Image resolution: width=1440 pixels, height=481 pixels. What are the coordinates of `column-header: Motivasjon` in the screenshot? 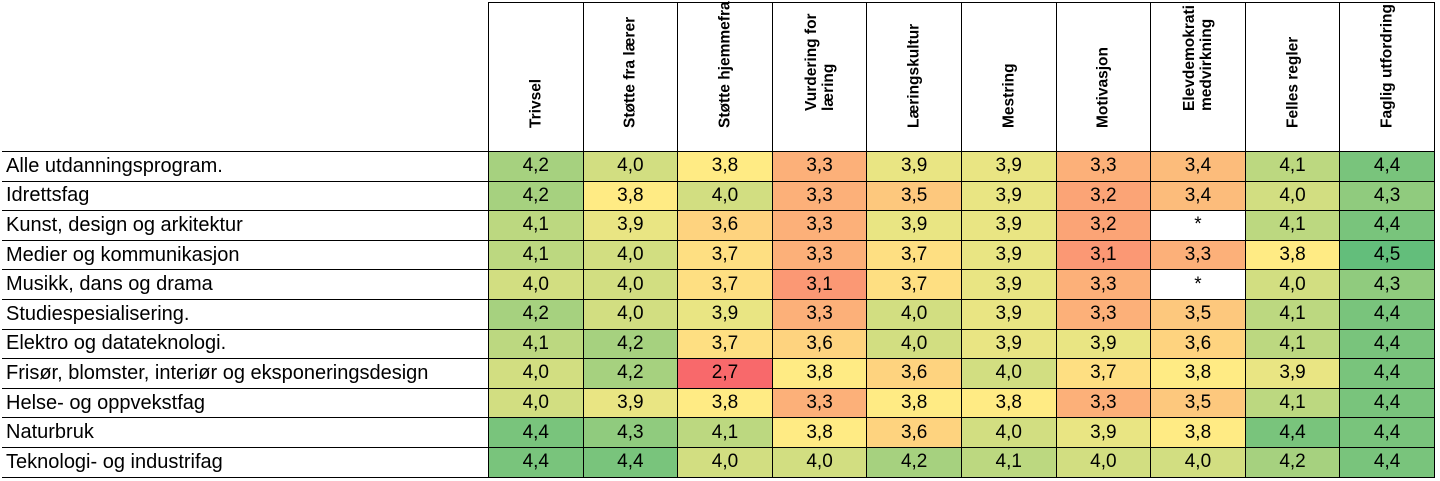 It's located at (1103, 77).